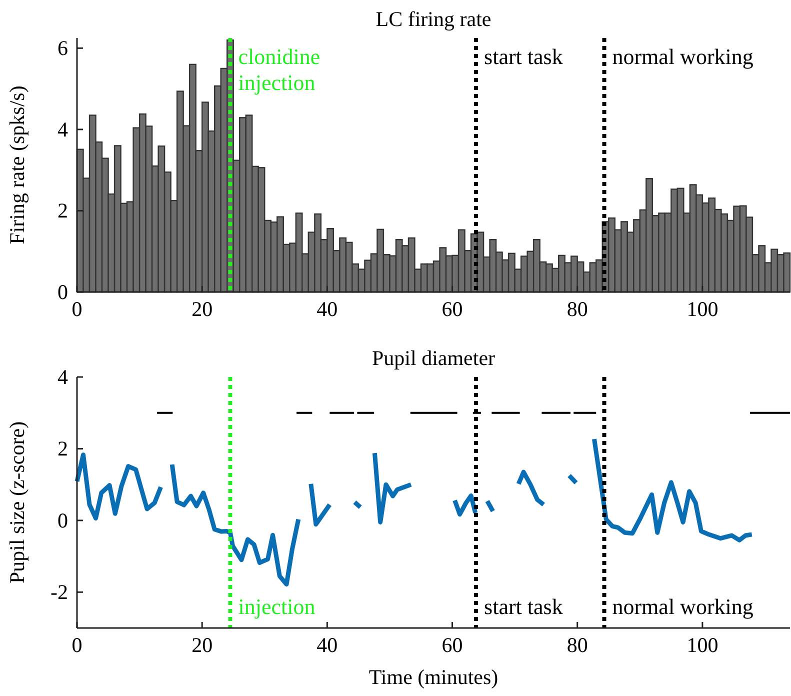 This screenshot has height=696, width=791. What do you see at coordinates (434, 19) in the screenshot?
I see `chart-title: LC firing rate` at bounding box center [434, 19].